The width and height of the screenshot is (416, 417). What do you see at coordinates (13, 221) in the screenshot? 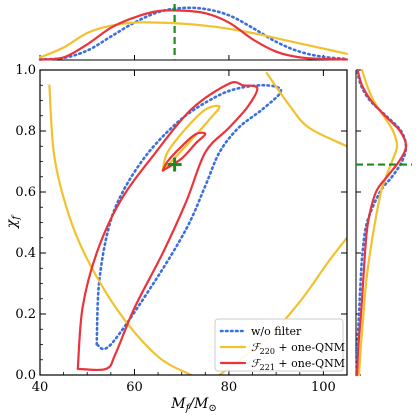
I see `y-axis-title: χf` at bounding box center [13, 221].